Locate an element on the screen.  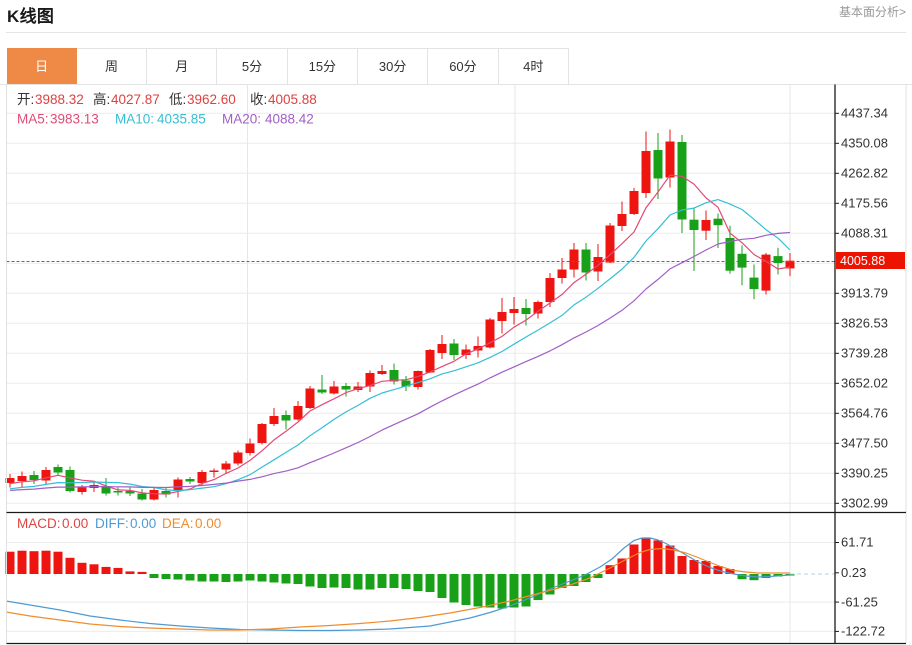
svg-text: 开: is located at coordinates (25, 99).